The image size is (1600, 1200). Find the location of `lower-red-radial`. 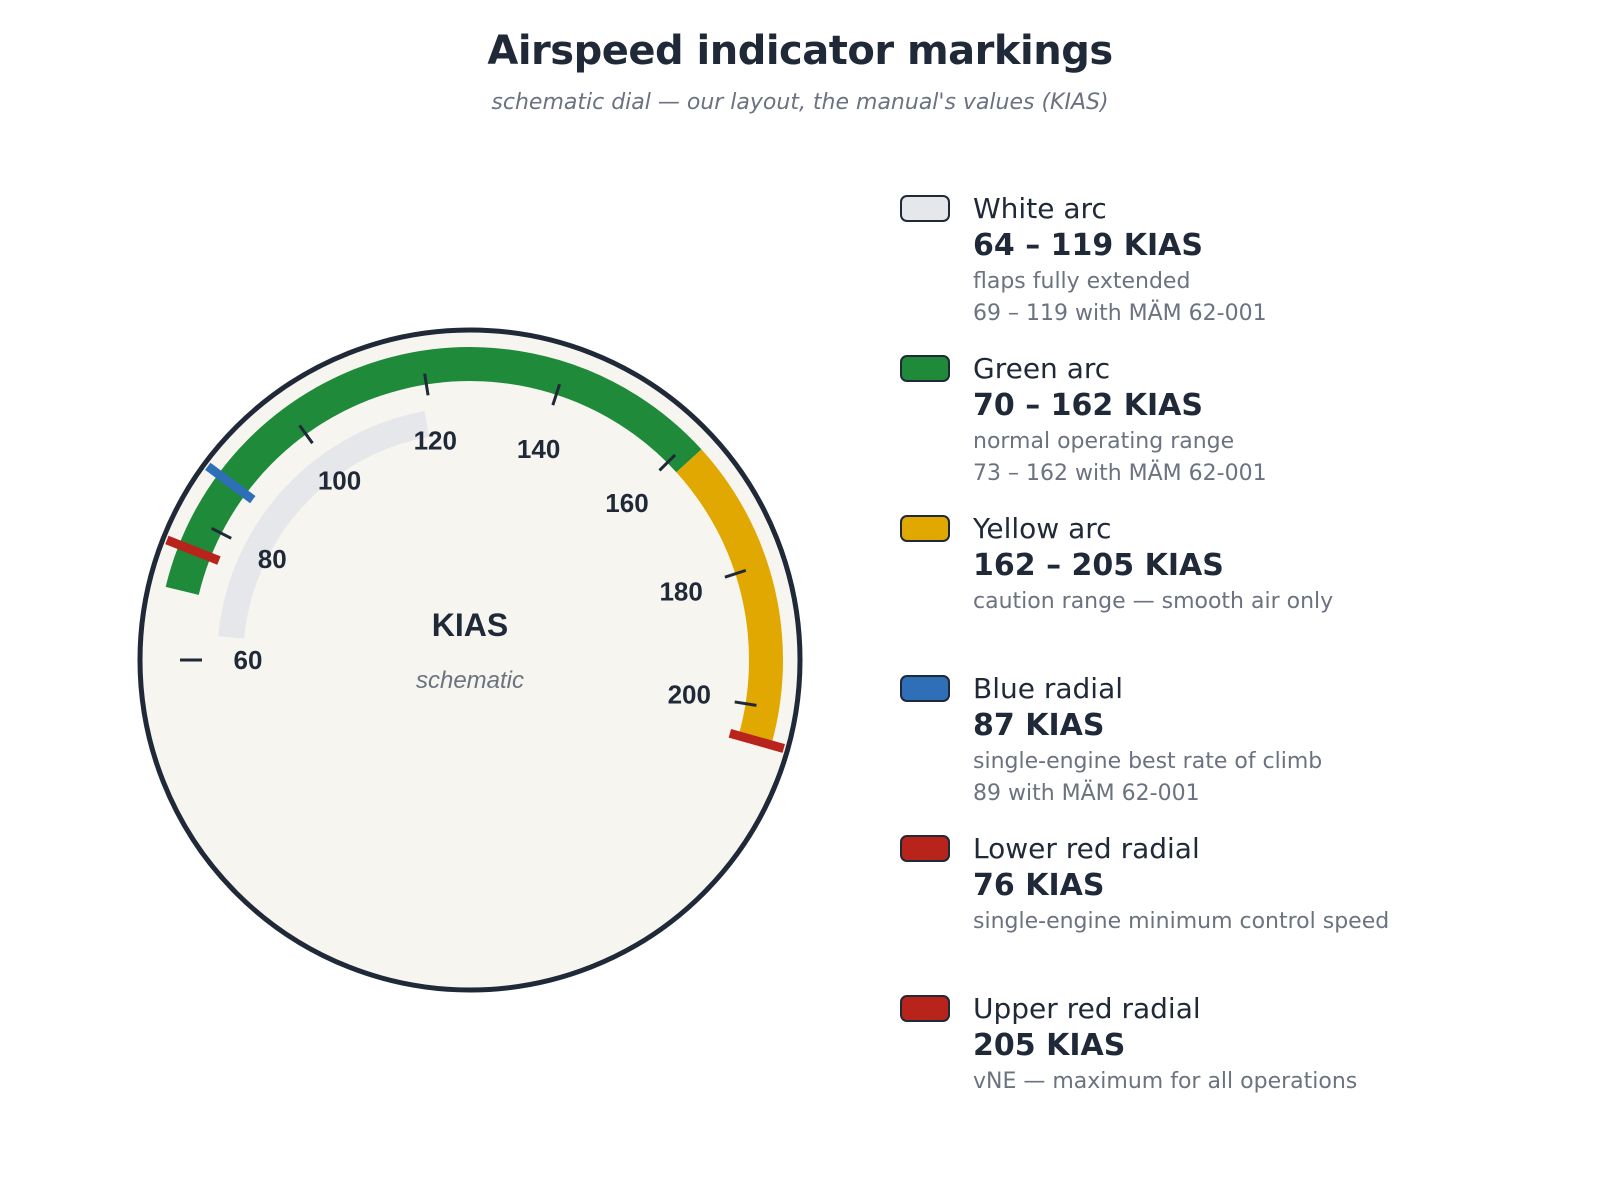

lower-red-radial is located at coordinates (193, 550).